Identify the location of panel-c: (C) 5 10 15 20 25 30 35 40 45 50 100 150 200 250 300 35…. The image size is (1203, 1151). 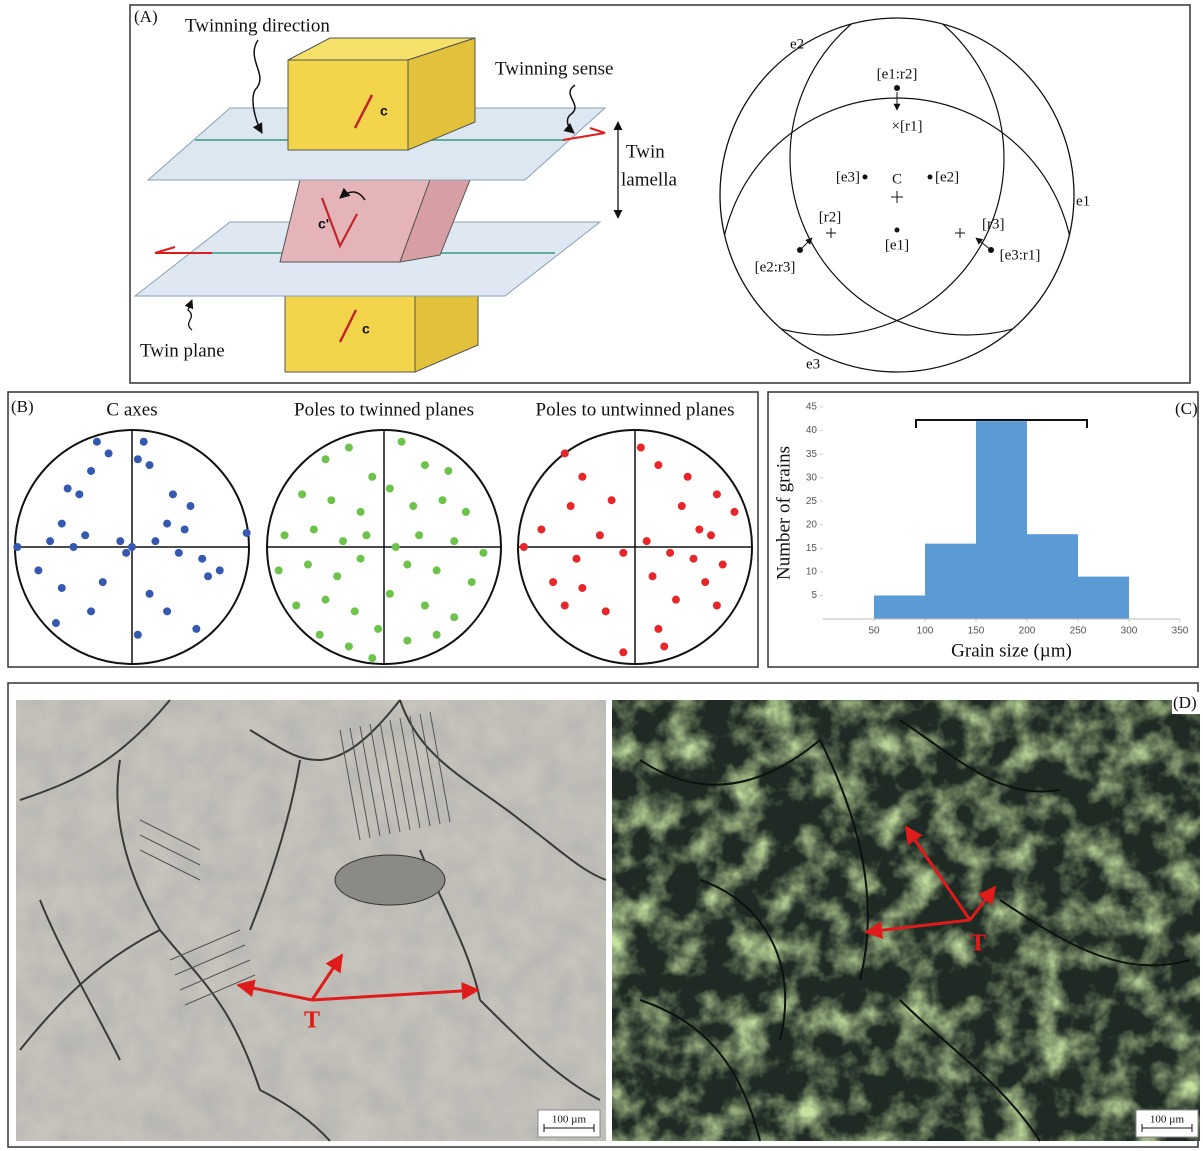
(983, 529).